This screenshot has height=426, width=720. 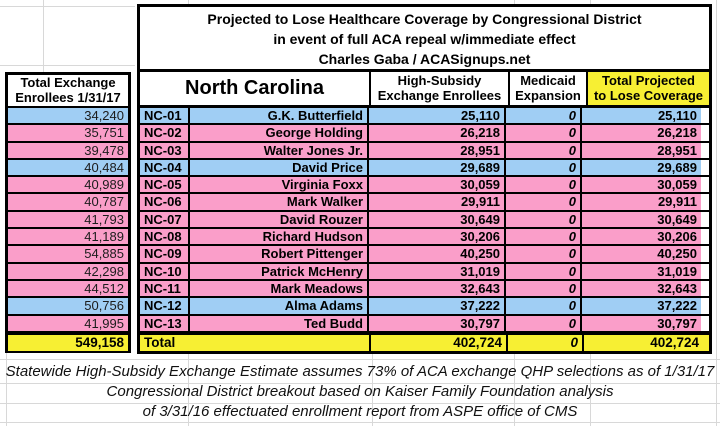 What do you see at coordinates (164, 254) in the screenshot?
I see `district-cell: NC-09` at bounding box center [164, 254].